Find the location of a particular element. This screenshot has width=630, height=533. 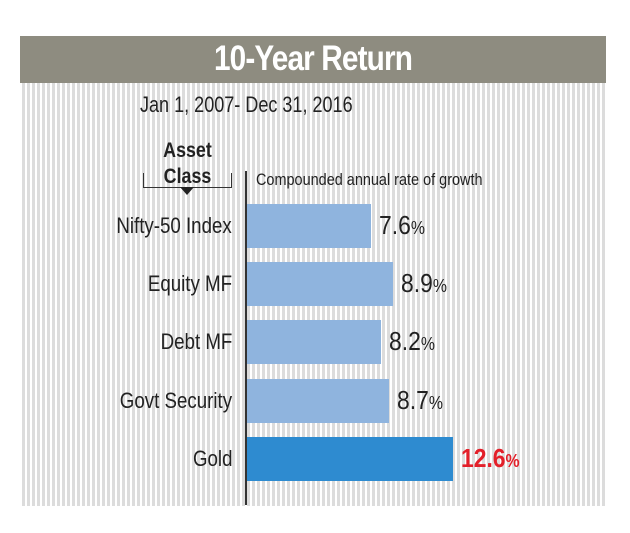

data-label: 8.7% is located at coordinates (420, 400).